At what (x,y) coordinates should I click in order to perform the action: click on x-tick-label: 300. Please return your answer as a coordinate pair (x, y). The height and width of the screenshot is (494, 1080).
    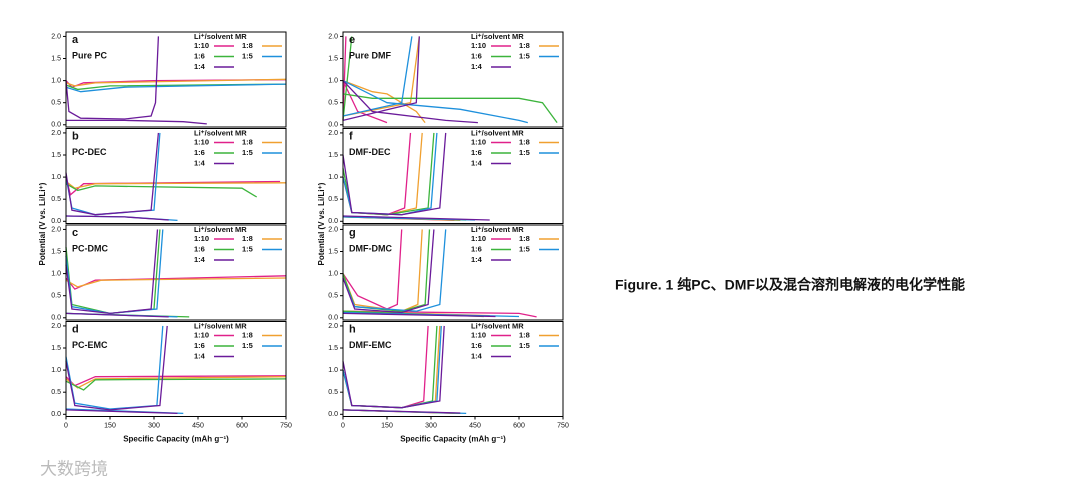
    Looking at the image, I should click on (431, 425).